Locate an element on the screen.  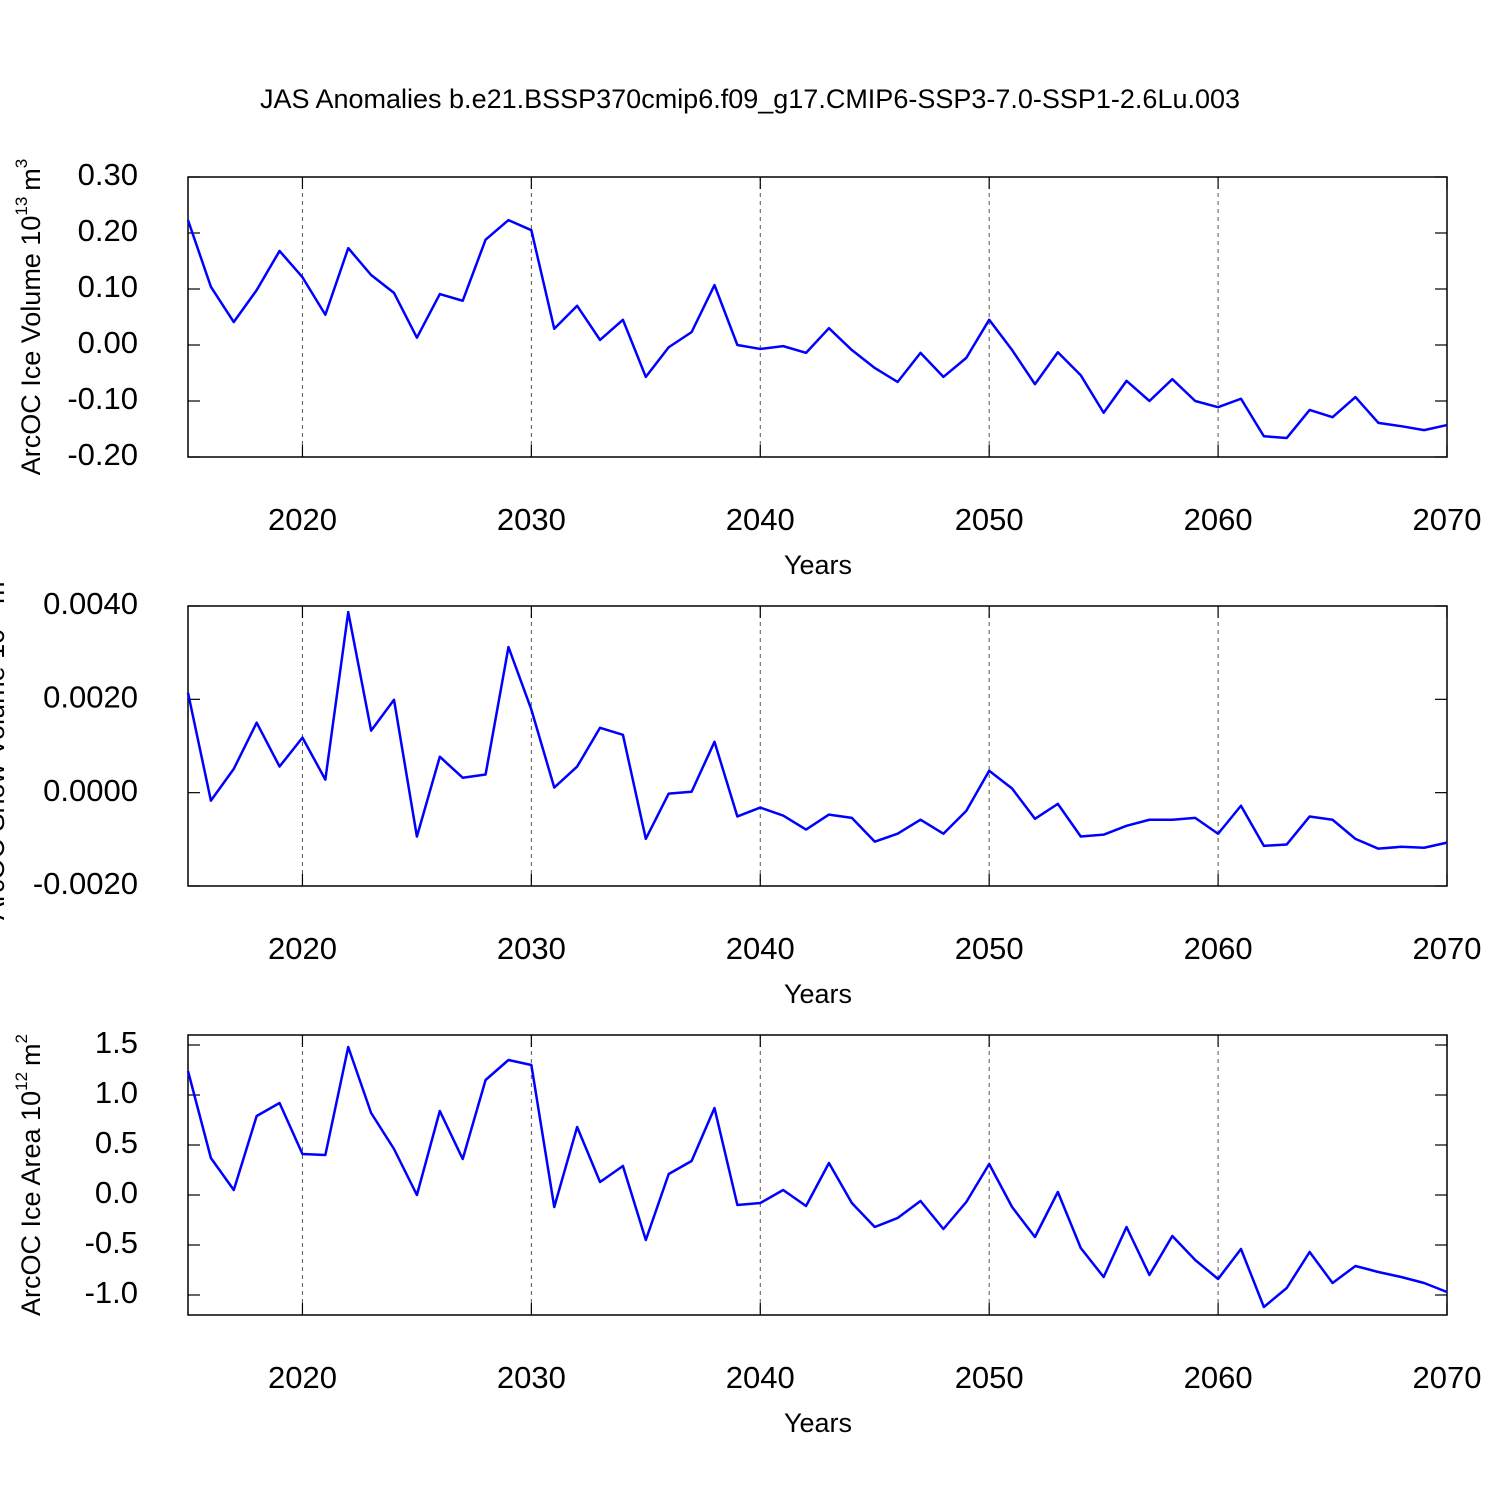
y-axis-title-text: ArcOC Snow Volume 10 is located at coordinates (5, 774).